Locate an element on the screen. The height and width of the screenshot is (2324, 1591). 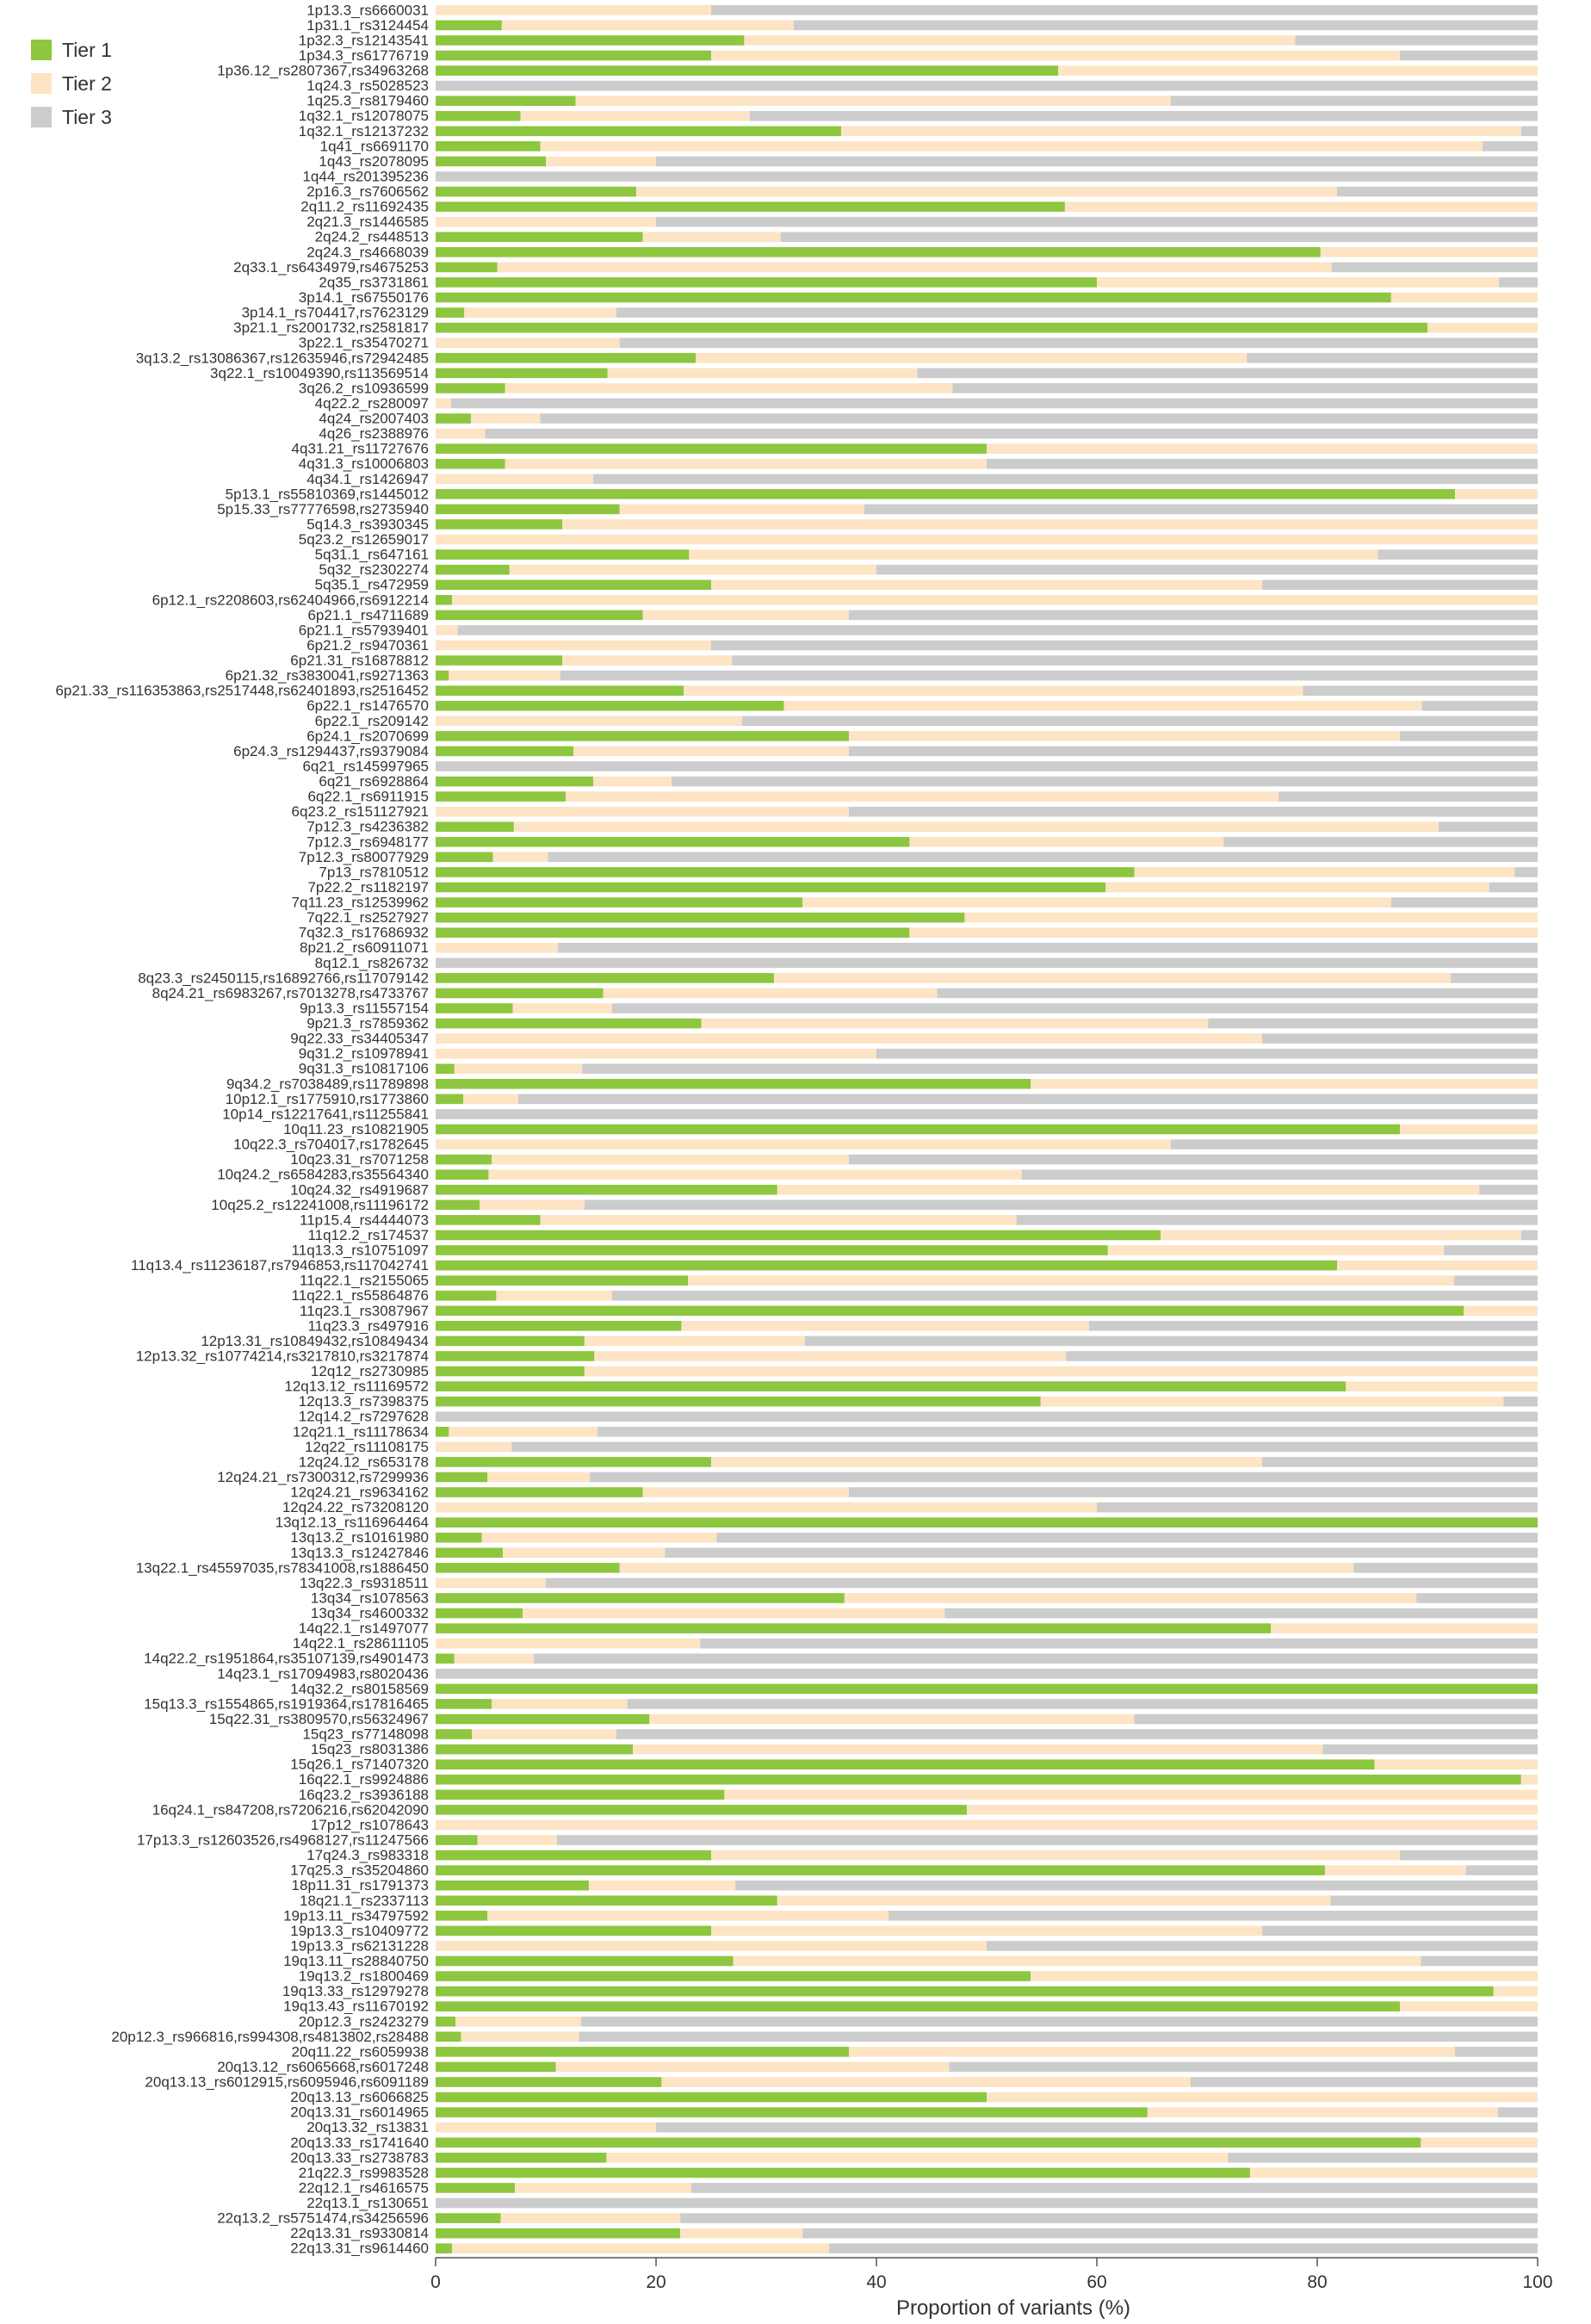
category-label: 20q13.13_rs6012915,rs6095946,rs6091189 is located at coordinates (287, 2082).